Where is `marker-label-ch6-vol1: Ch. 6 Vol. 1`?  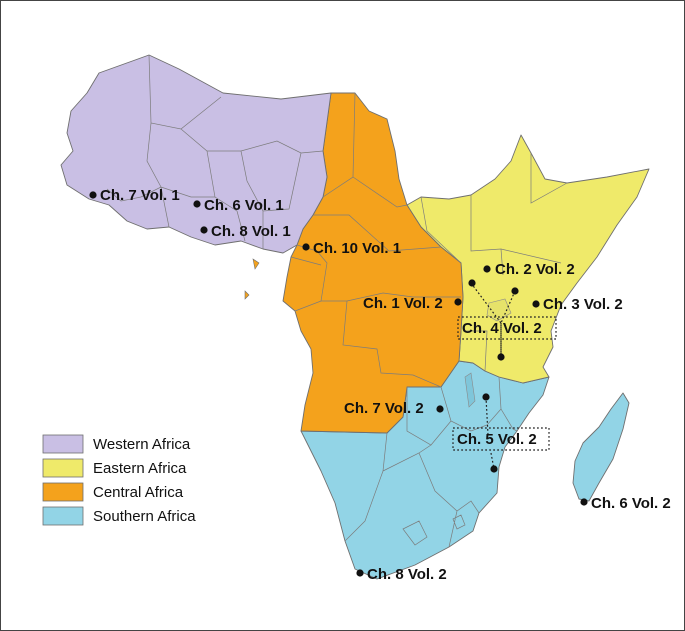 marker-label-ch6-vol1: Ch. 6 Vol. 1 is located at coordinates (244, 205).